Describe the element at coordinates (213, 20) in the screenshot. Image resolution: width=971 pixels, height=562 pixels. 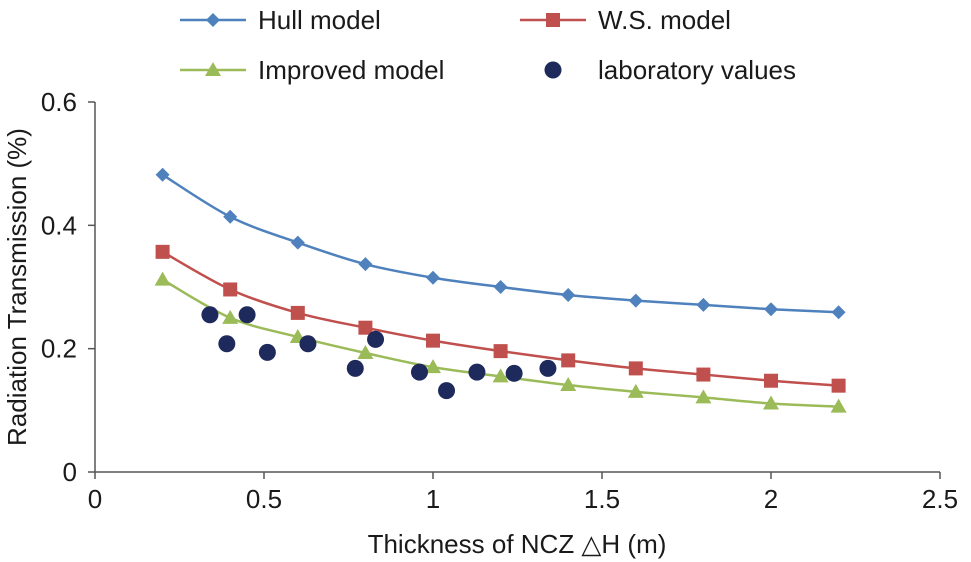
I see `legend-marker-hull-model` at that location.